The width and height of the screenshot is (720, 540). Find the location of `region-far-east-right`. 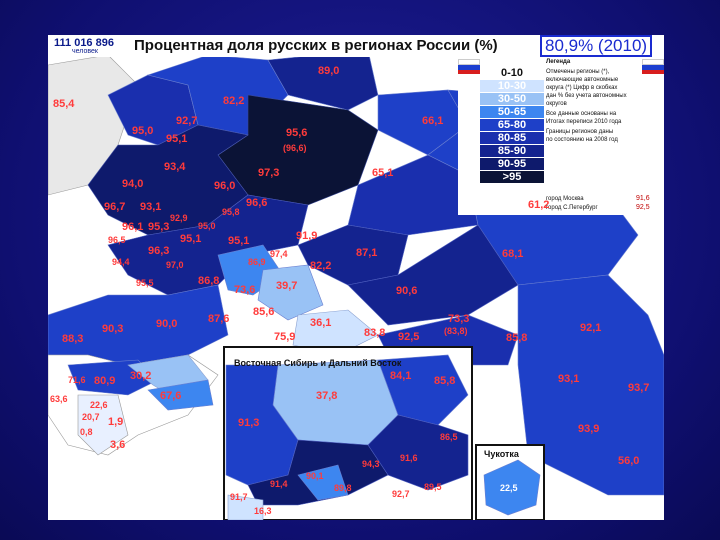

region-far-east-right is located at coordinates (590, 385).